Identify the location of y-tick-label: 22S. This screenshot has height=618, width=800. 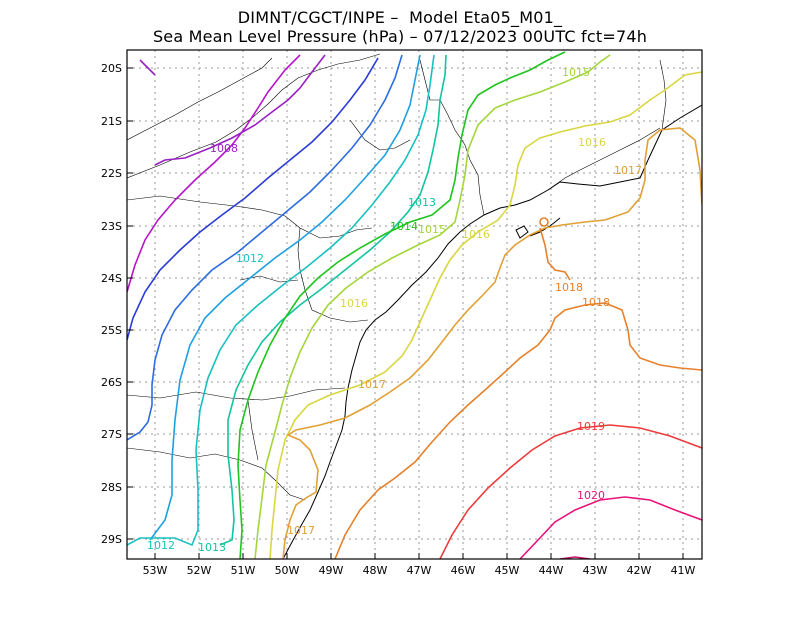
(111, 173).